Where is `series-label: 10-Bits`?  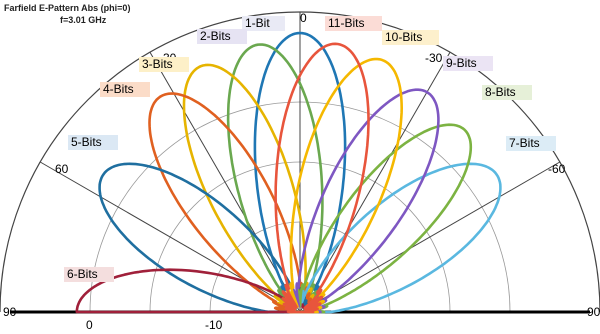 series-label: 10-Bits is located at coordinates (403, 37).